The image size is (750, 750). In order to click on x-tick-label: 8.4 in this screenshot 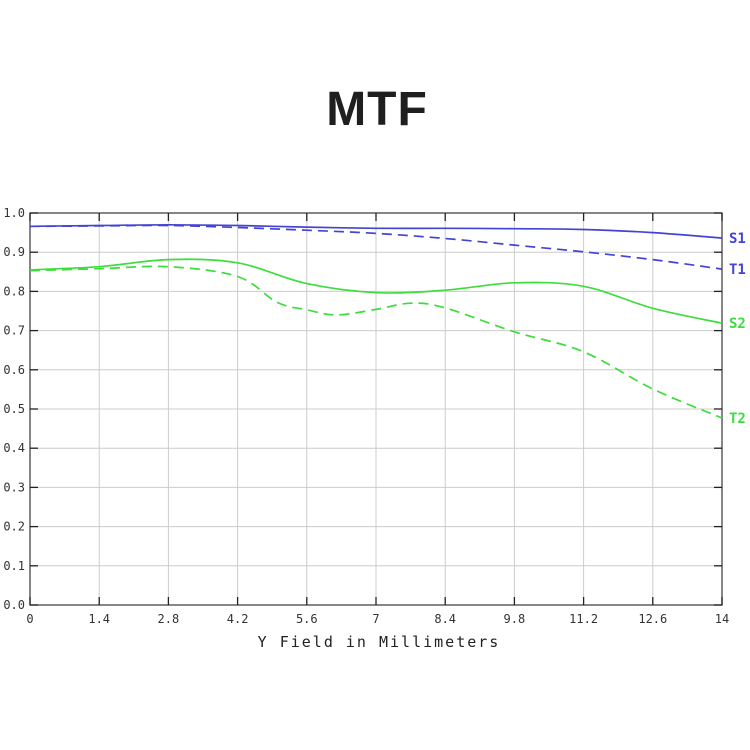, I will do `click(445, 619)`.